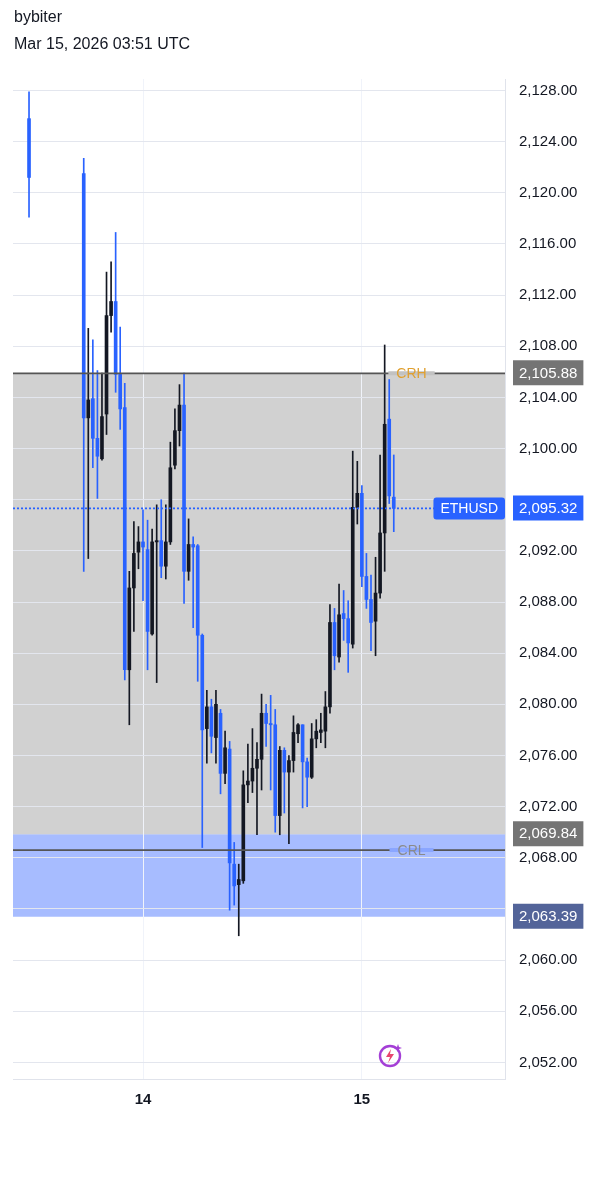 The width and height of the screenshot is (612, 1200). I want to click on y-tick-label: 2,108.00, so click(548, 345).